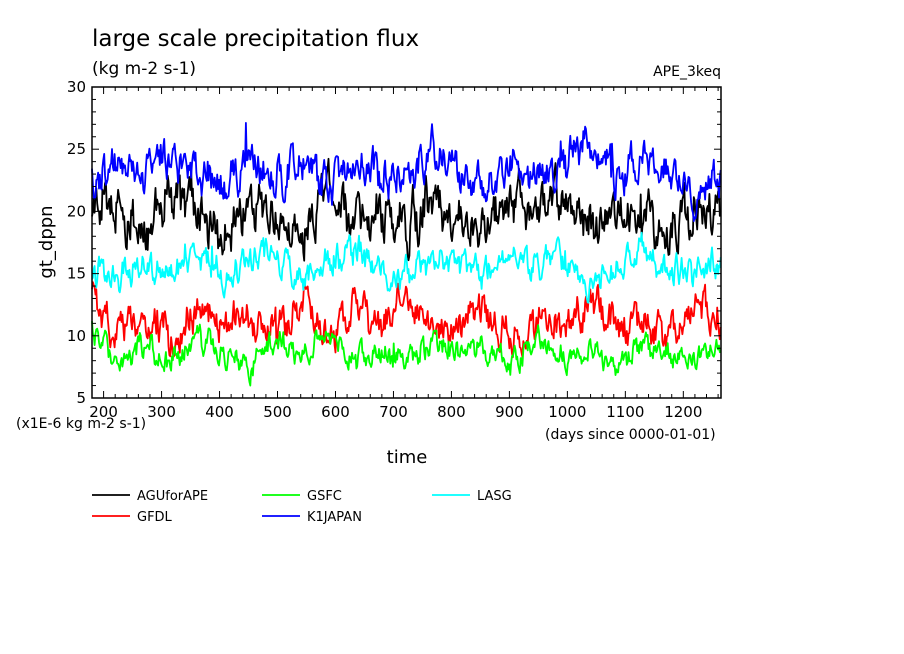 The width and height of the screenshot is (904, 654). I want to click on series-line-lasg, so click(406, 267).